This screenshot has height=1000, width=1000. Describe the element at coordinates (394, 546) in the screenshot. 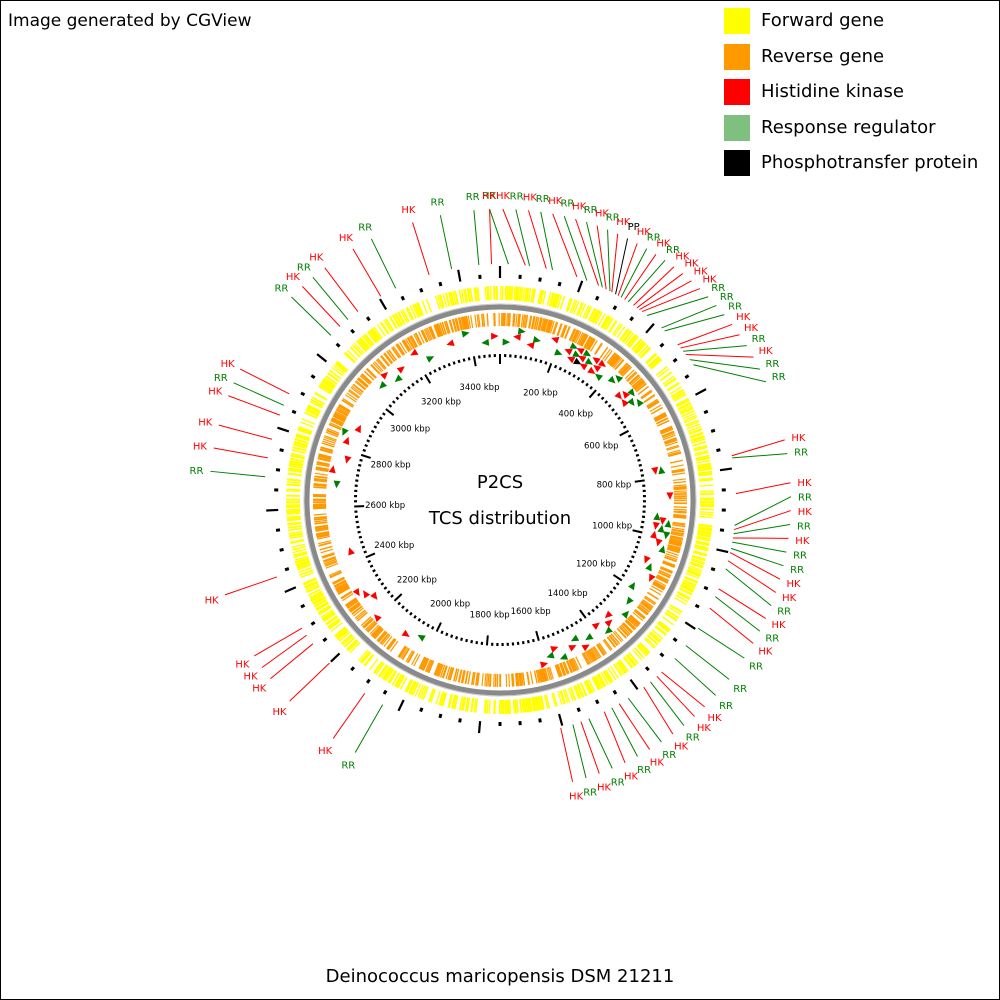

I see `ruler-label: 2400 kbp` at that location.